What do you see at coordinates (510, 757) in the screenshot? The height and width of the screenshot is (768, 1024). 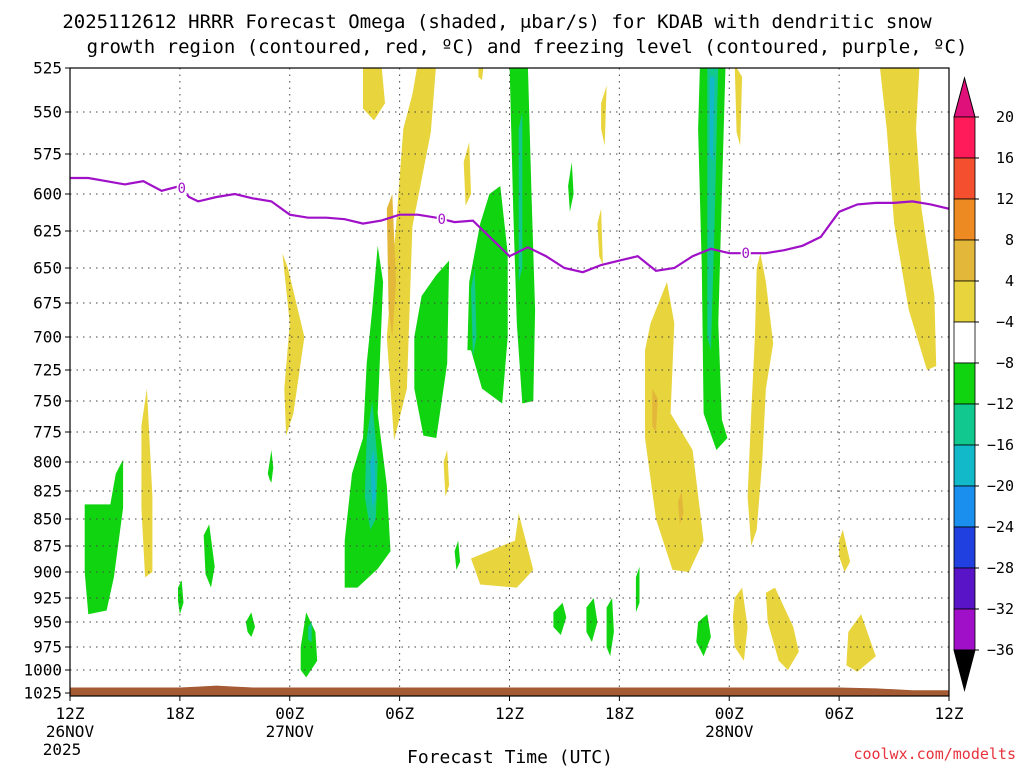 I see `x-axis-label: Forecast Time (UTC)` at bounding box center [510, 757].